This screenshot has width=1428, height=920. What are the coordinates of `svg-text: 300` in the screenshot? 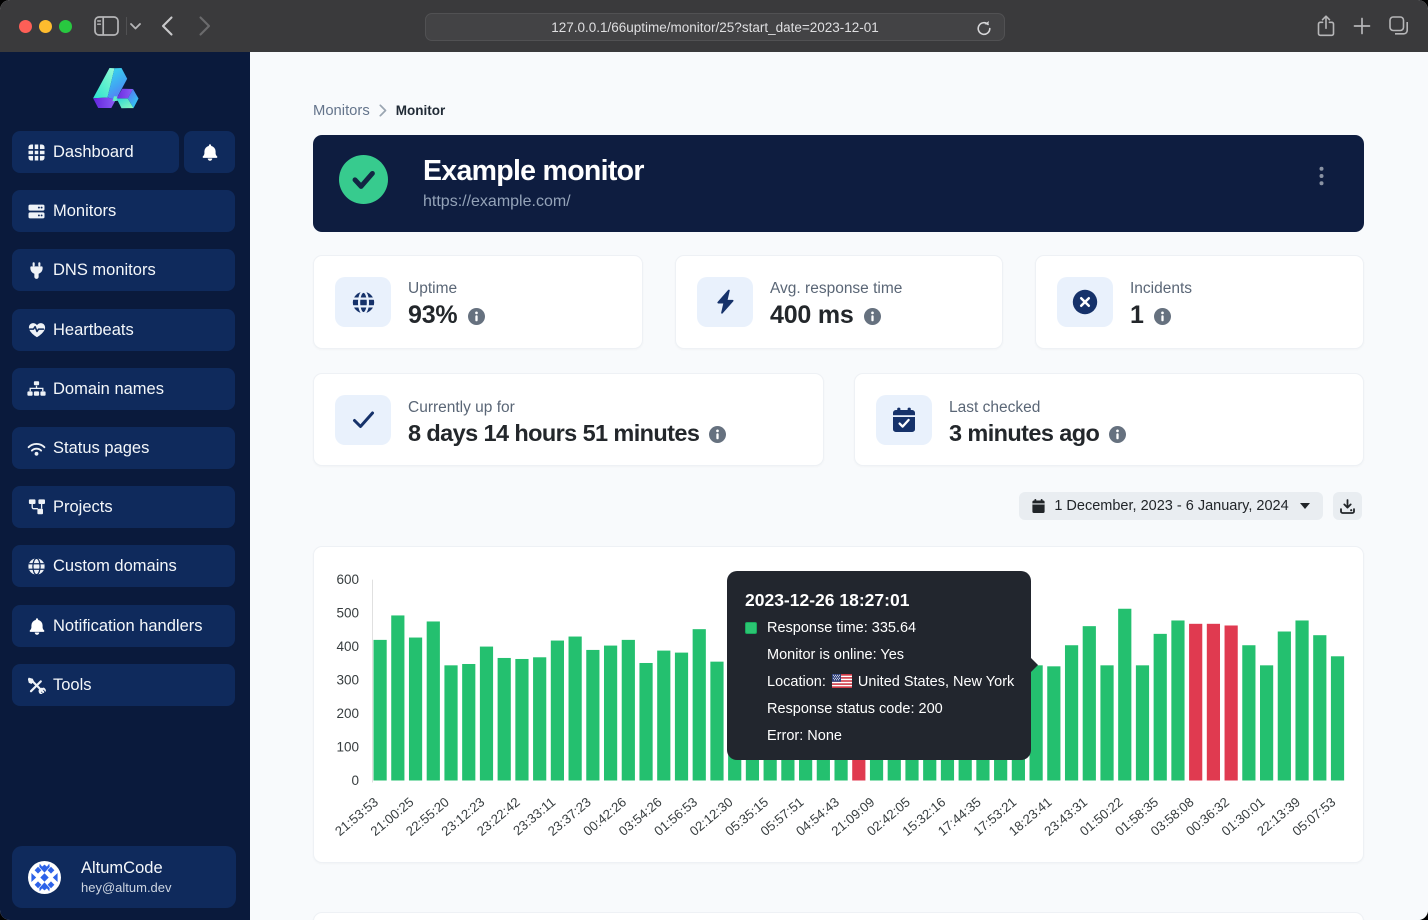 It's located at (347, 680).